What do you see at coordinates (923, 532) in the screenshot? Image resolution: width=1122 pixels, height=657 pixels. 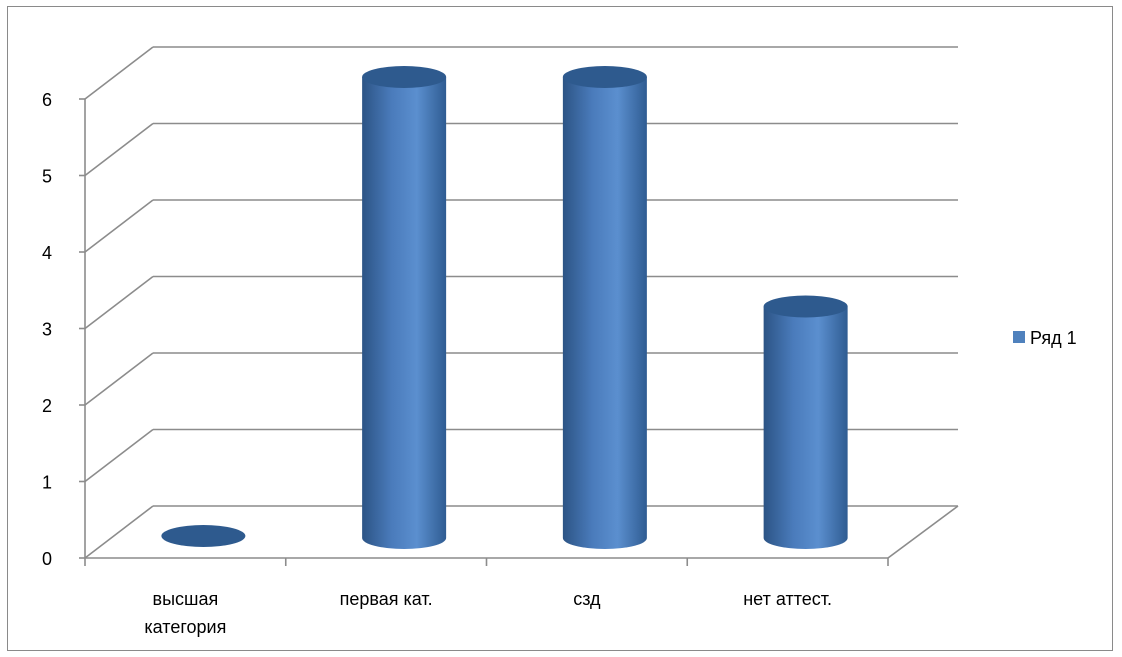 I see `floor-edge` at bounding box center [923, 532].